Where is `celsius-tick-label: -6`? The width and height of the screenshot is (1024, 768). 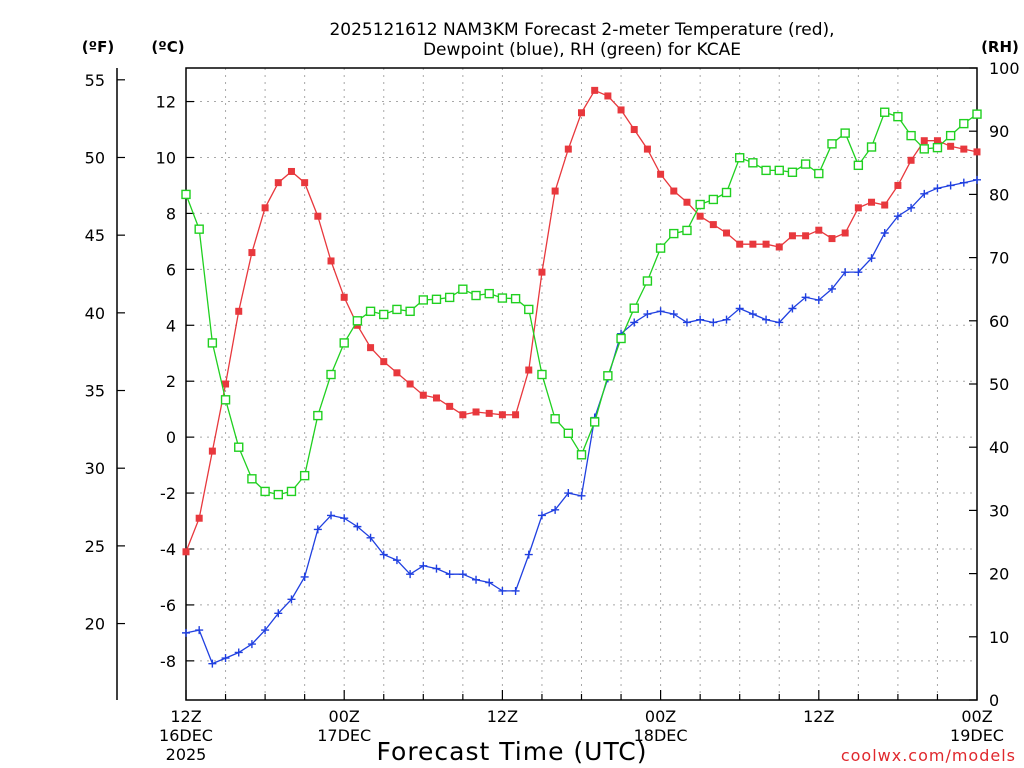
celsius-tick-label: -6 is located at coordinates (168, 605).